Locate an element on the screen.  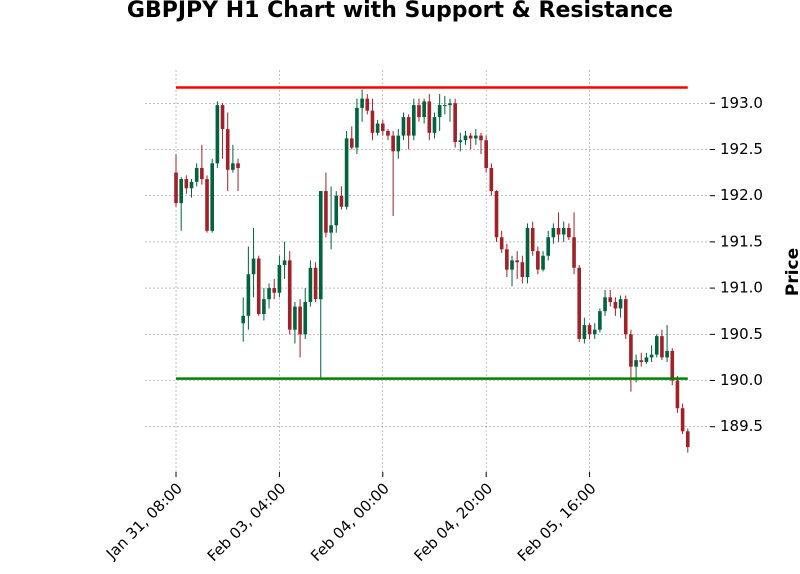
y-tick-label: 191.5 is located at coordinates (741, 241).